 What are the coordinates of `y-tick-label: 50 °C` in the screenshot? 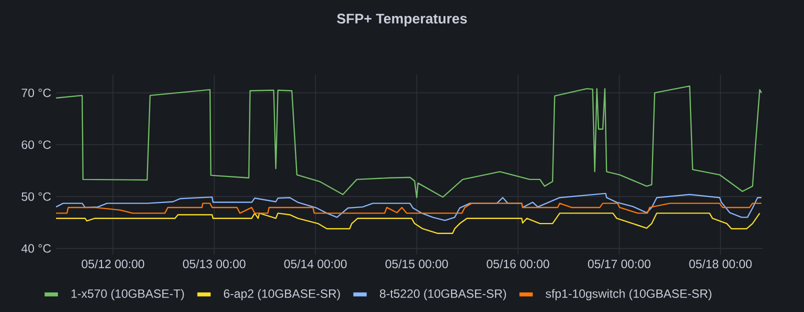 It's located at (36, 196).